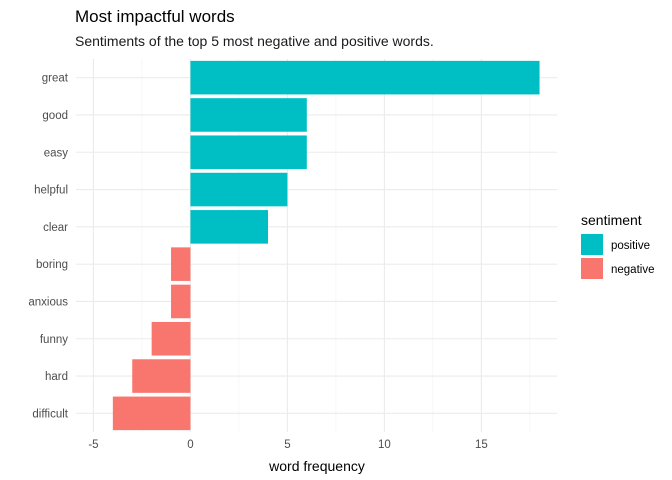 The width and height of the screenshot is (672, 480). What do you see at coordinates (155, 16) in the screenshot?
I see `chart-title: Most impactful words` at bounding box center [155, 16].